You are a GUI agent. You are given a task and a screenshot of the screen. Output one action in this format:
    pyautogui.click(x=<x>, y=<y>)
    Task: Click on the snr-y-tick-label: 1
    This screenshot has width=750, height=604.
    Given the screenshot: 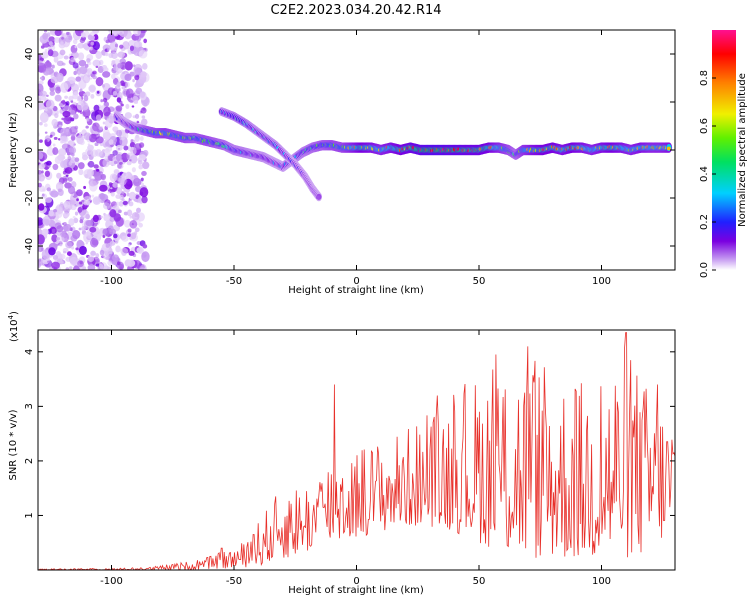 What is the action you would take?
    pyautogui.click(x=29, y=515)
    